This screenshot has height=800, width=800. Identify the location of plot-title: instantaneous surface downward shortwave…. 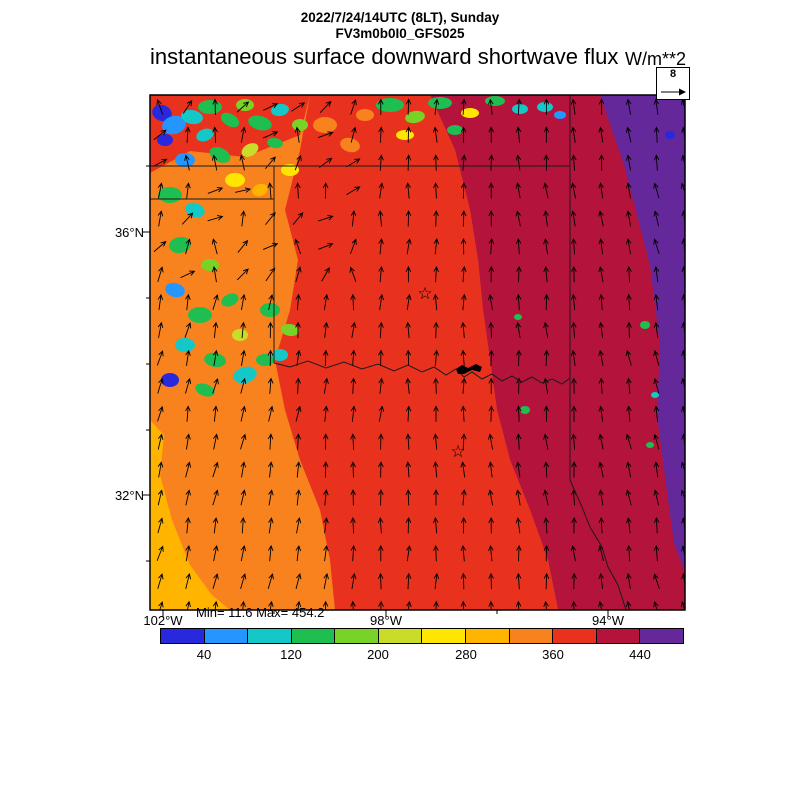
(384, 56).